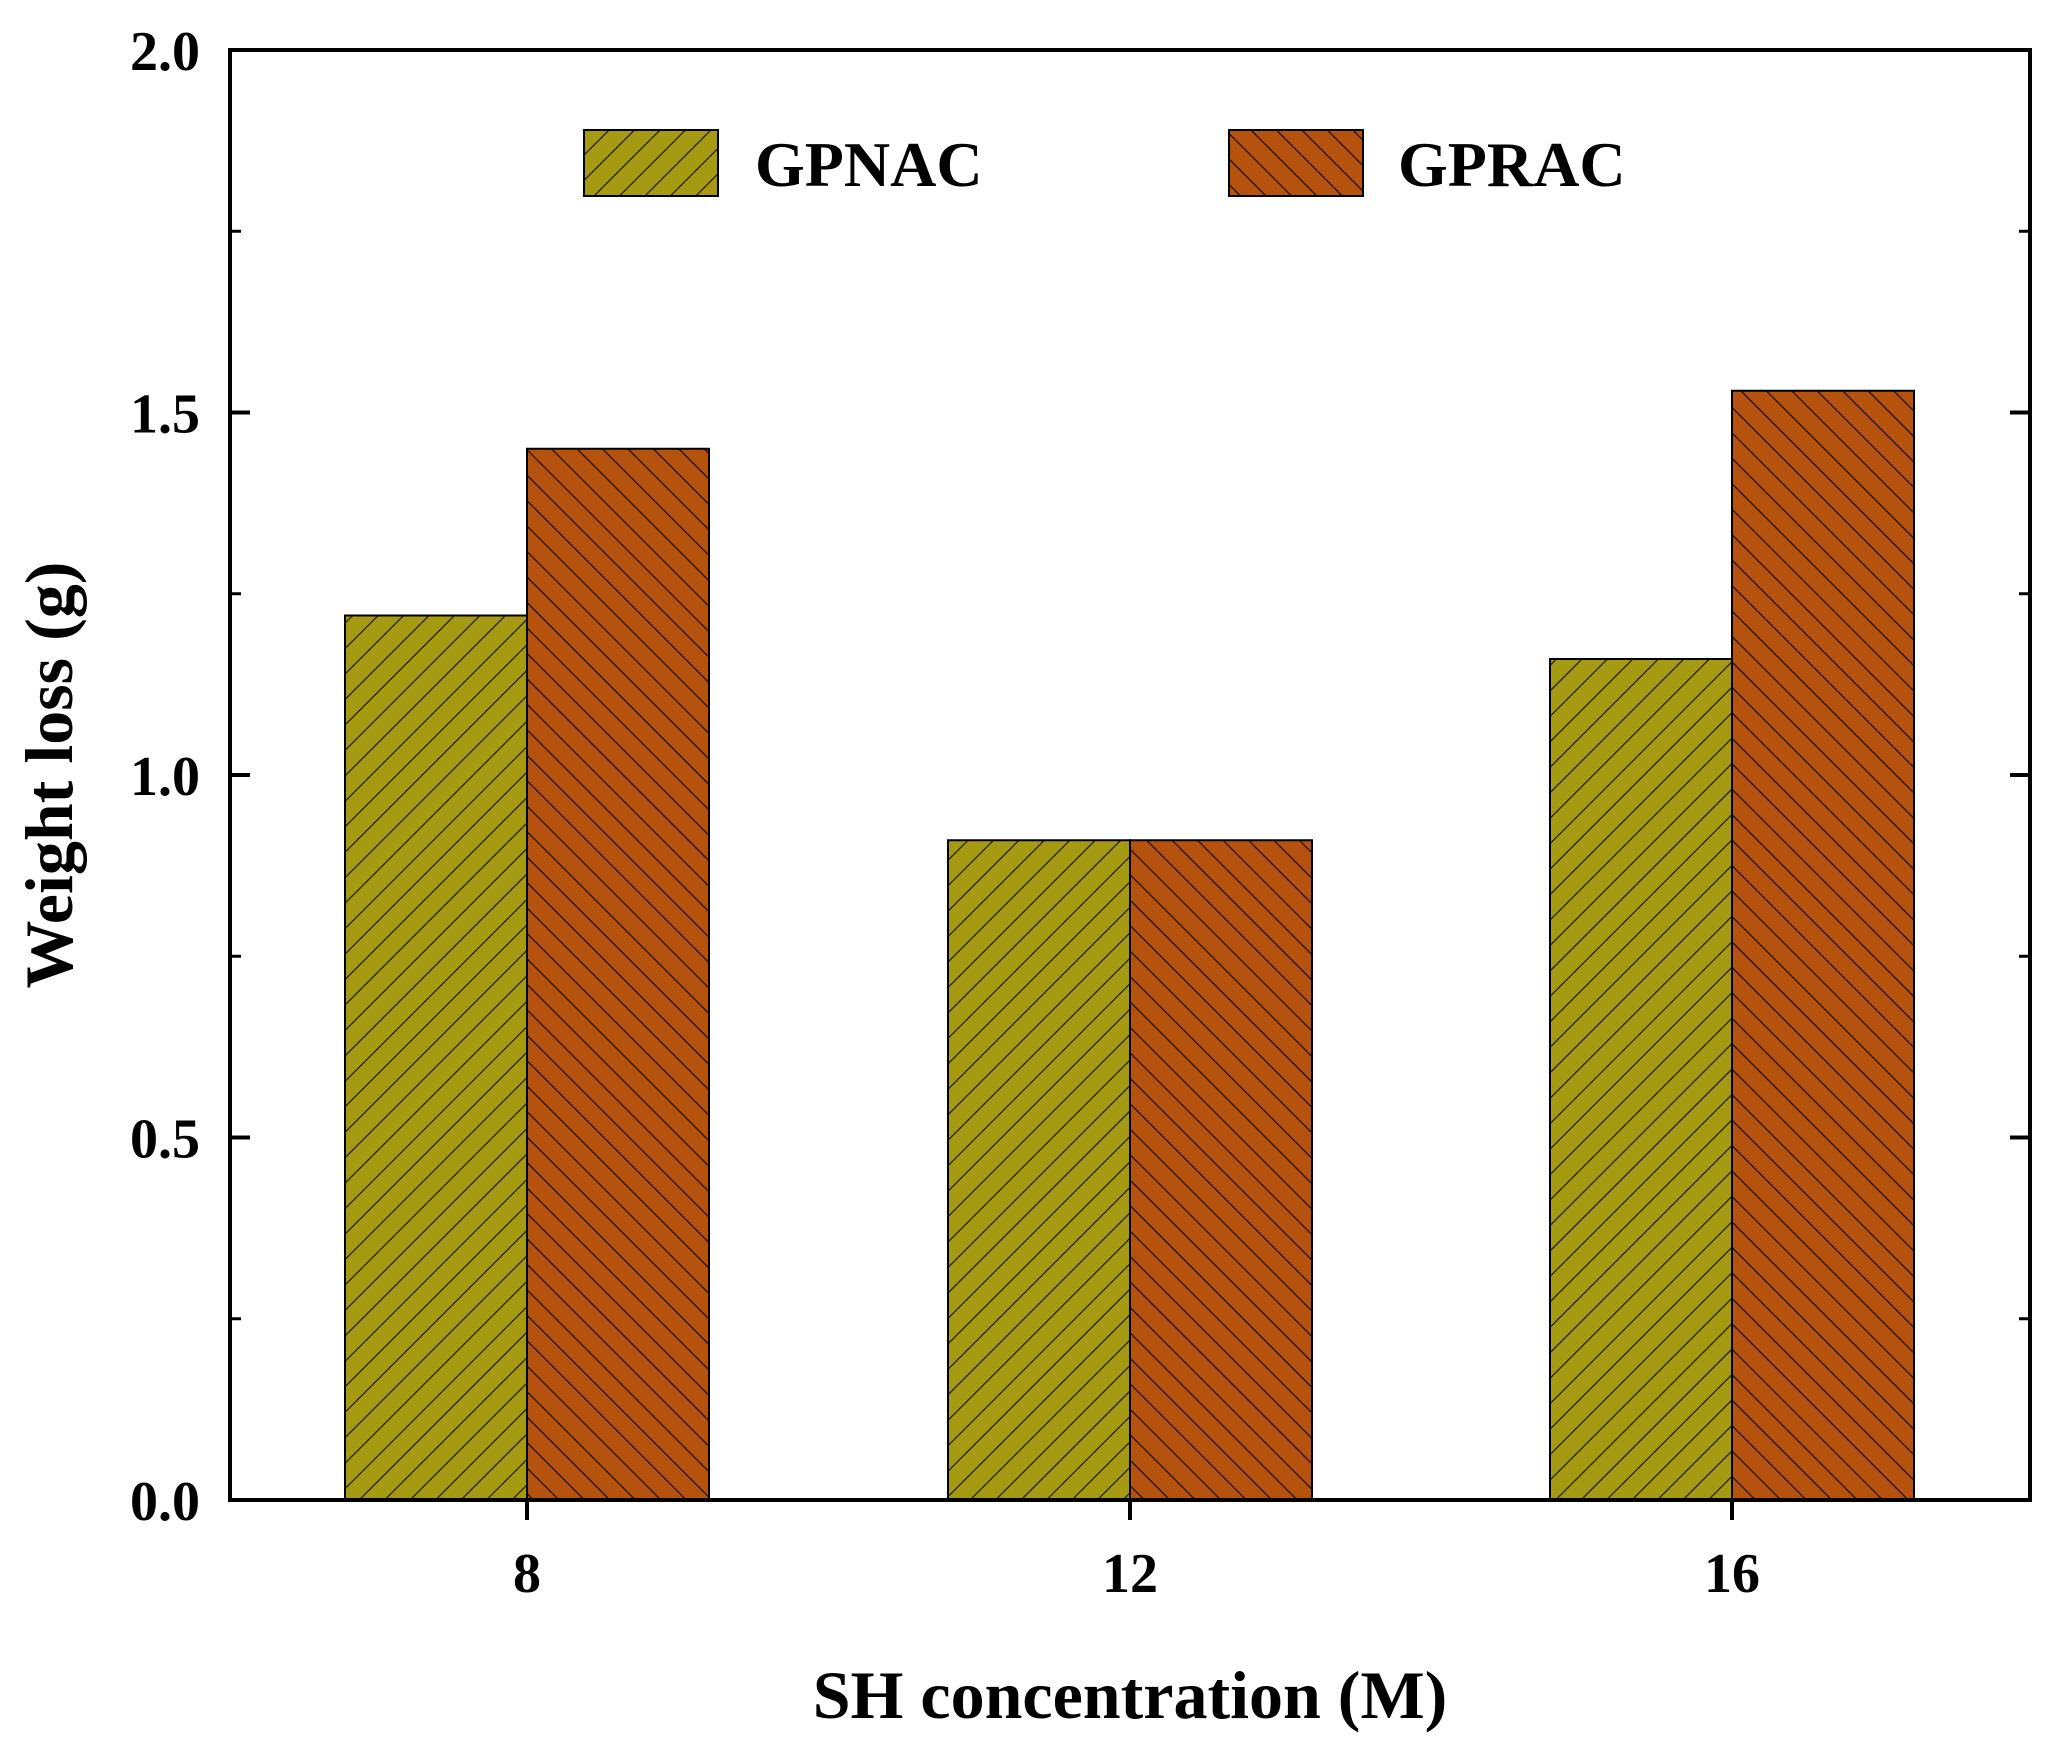 The width and height of the screenshot is (2051, 1742). What do you see at coordinates (165, 415) in the screenshot?
I see `y-tick-label: 1.5` at bounding box center [165, 415].